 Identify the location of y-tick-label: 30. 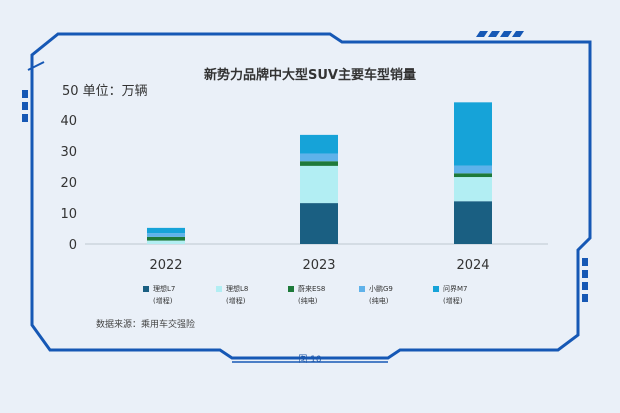
(68, 152).